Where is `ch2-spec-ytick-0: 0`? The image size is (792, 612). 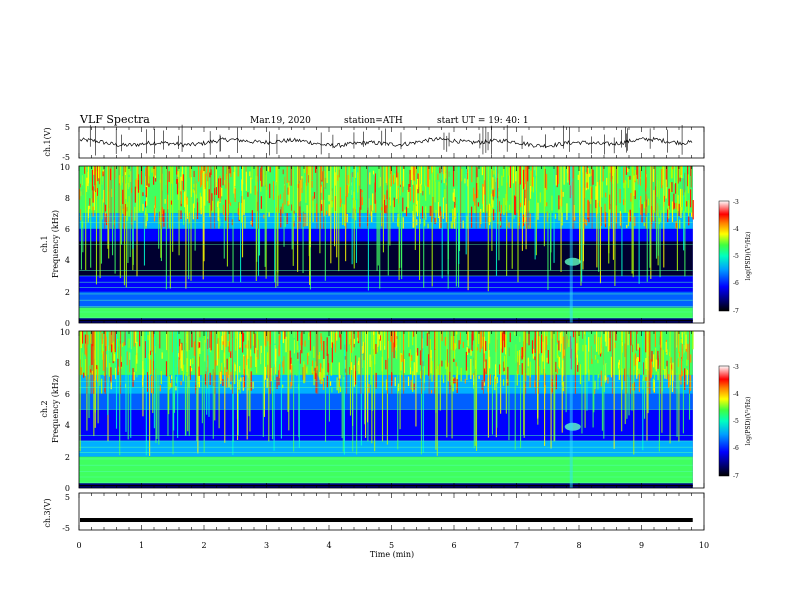 ch2-spec-ytick-0: 0 is located at coordinates (67, 488).